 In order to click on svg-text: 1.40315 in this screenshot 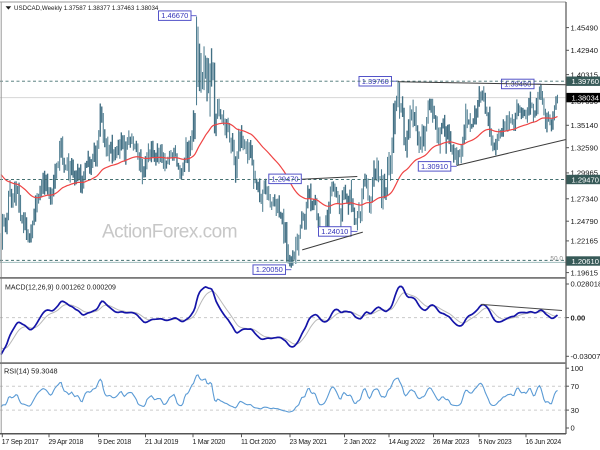, I will do `click(584, 74)`.